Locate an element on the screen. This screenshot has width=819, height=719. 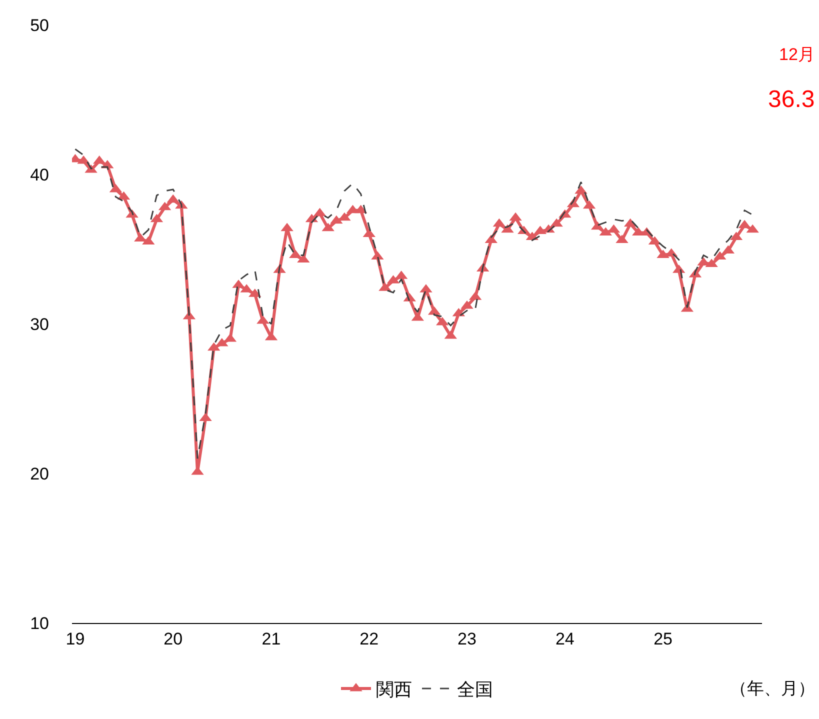
y-tick-label: 30 is located at coordinates (39, 324).